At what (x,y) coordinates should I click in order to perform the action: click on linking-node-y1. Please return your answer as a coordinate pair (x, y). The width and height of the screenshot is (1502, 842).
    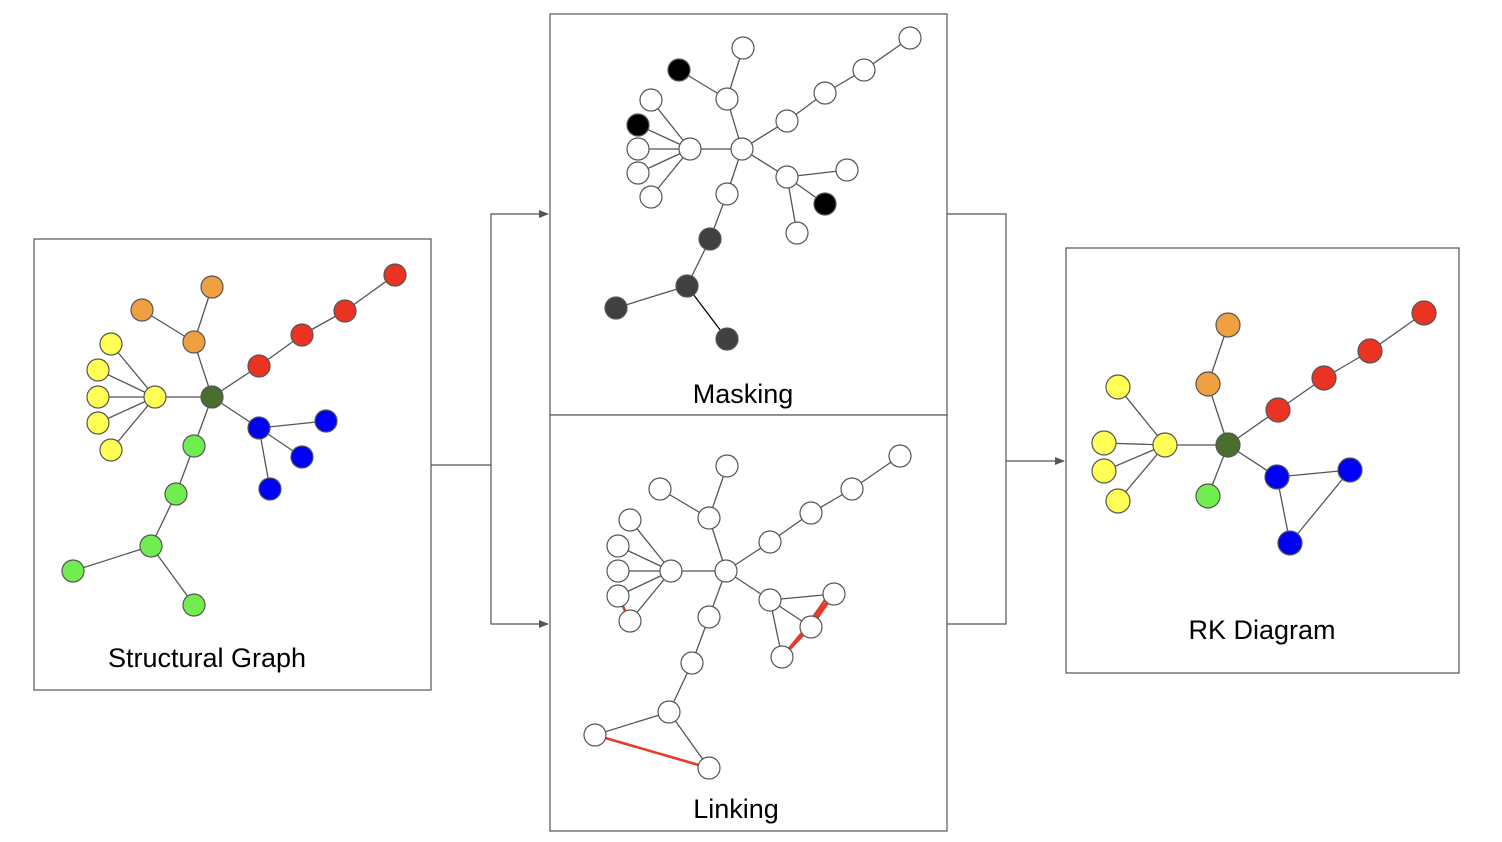
    Looking at the image, I should click on (630, 520).